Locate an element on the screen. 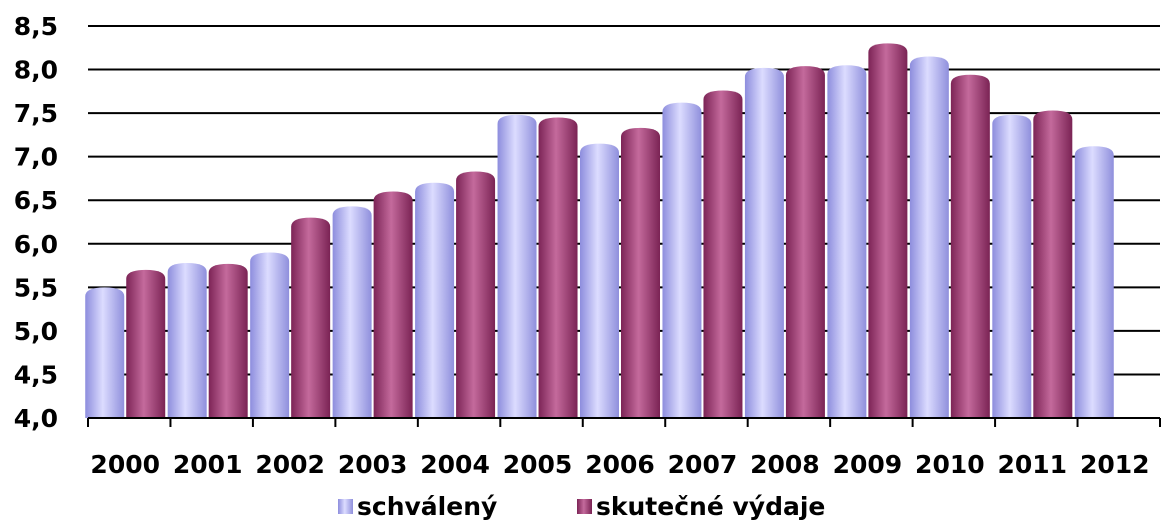 This screenshot has width=1173, height=522. x-tick-label: 2005 is located at coordinates (538, 464).